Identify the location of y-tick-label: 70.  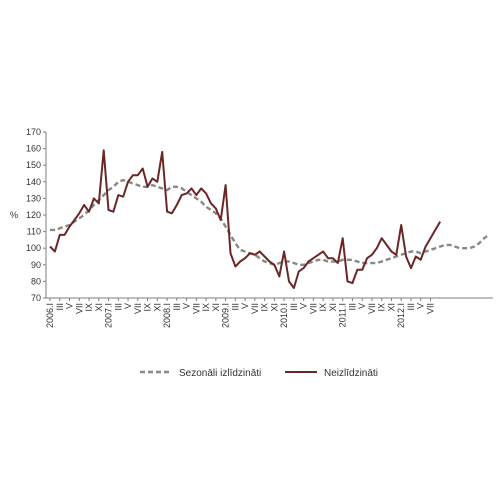
(36, 298).